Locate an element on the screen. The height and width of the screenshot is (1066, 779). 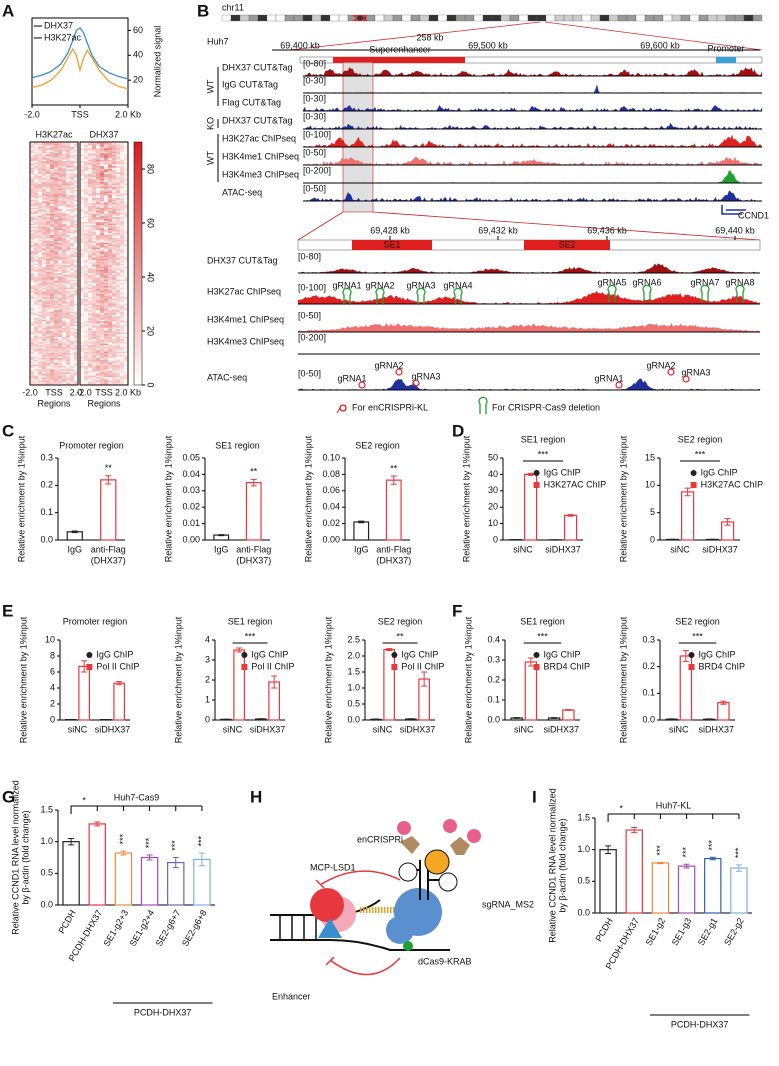
x-tick-label: -2.0 is located at coordinates (32, 114).